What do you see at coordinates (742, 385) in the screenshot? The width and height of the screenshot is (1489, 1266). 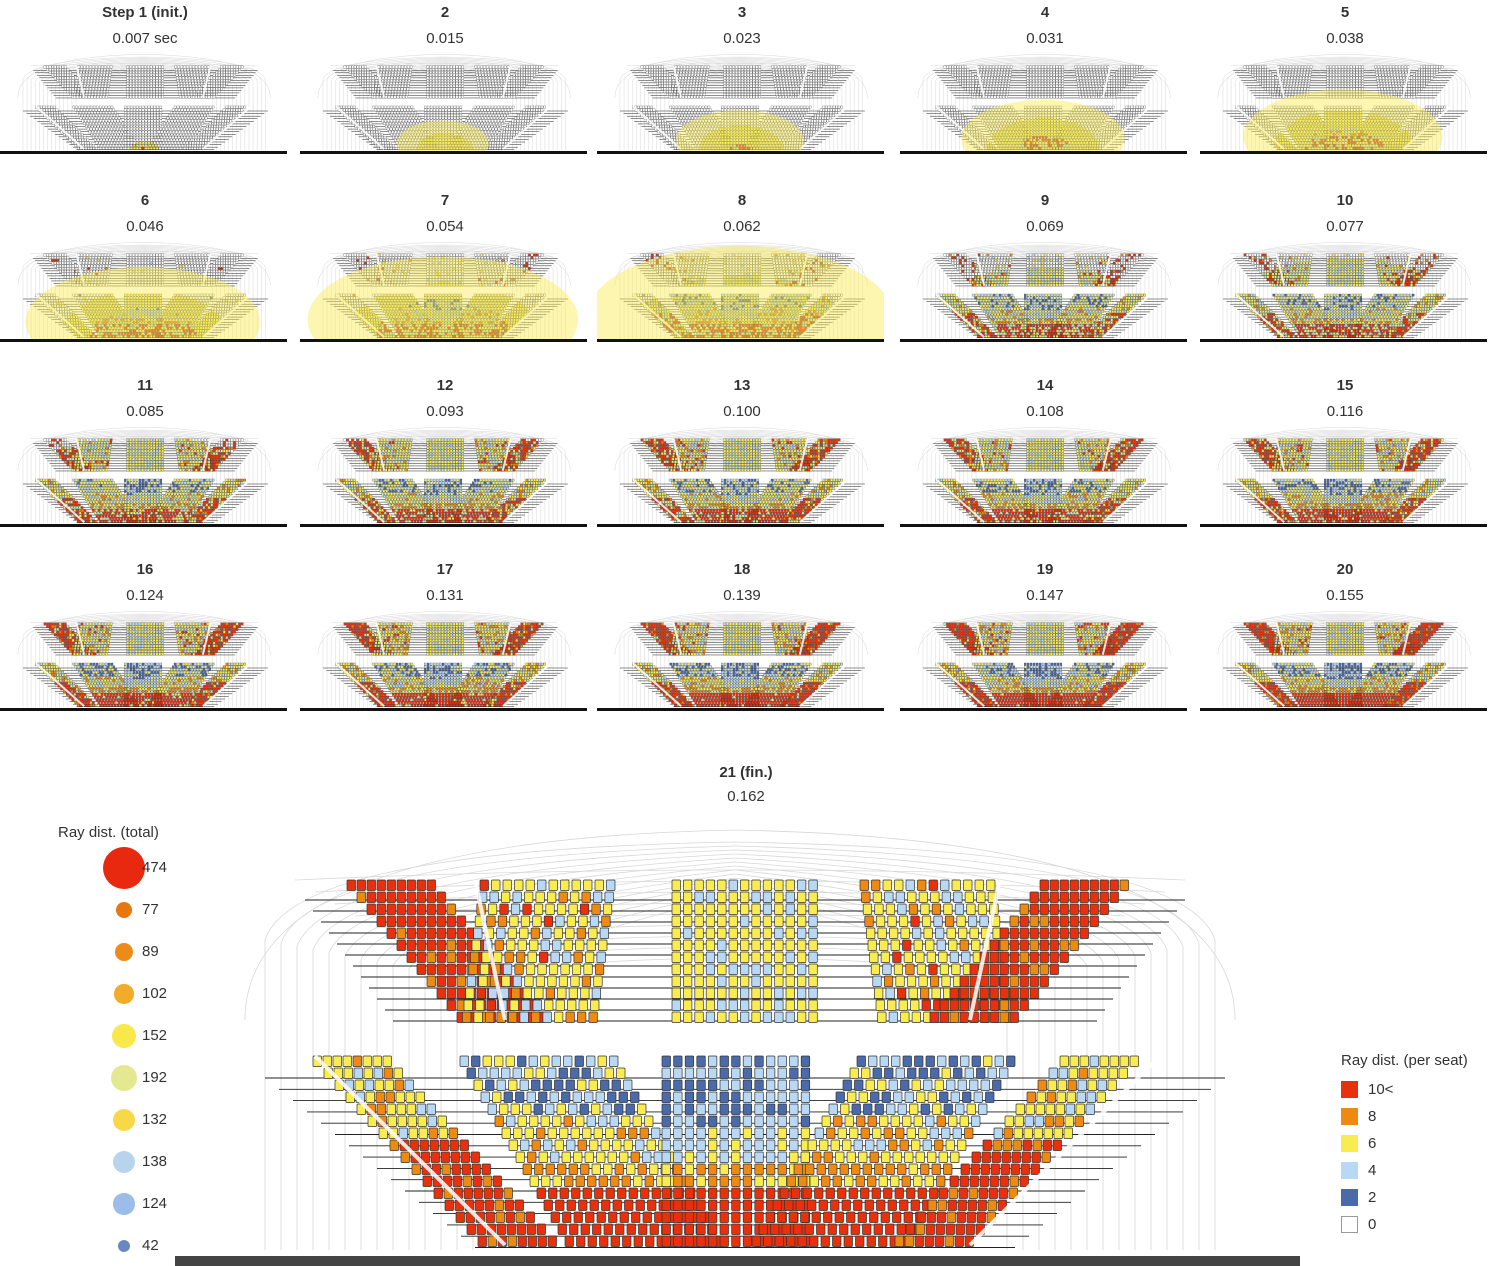 I see `step-title: 13` at bounding box center [742, 385].